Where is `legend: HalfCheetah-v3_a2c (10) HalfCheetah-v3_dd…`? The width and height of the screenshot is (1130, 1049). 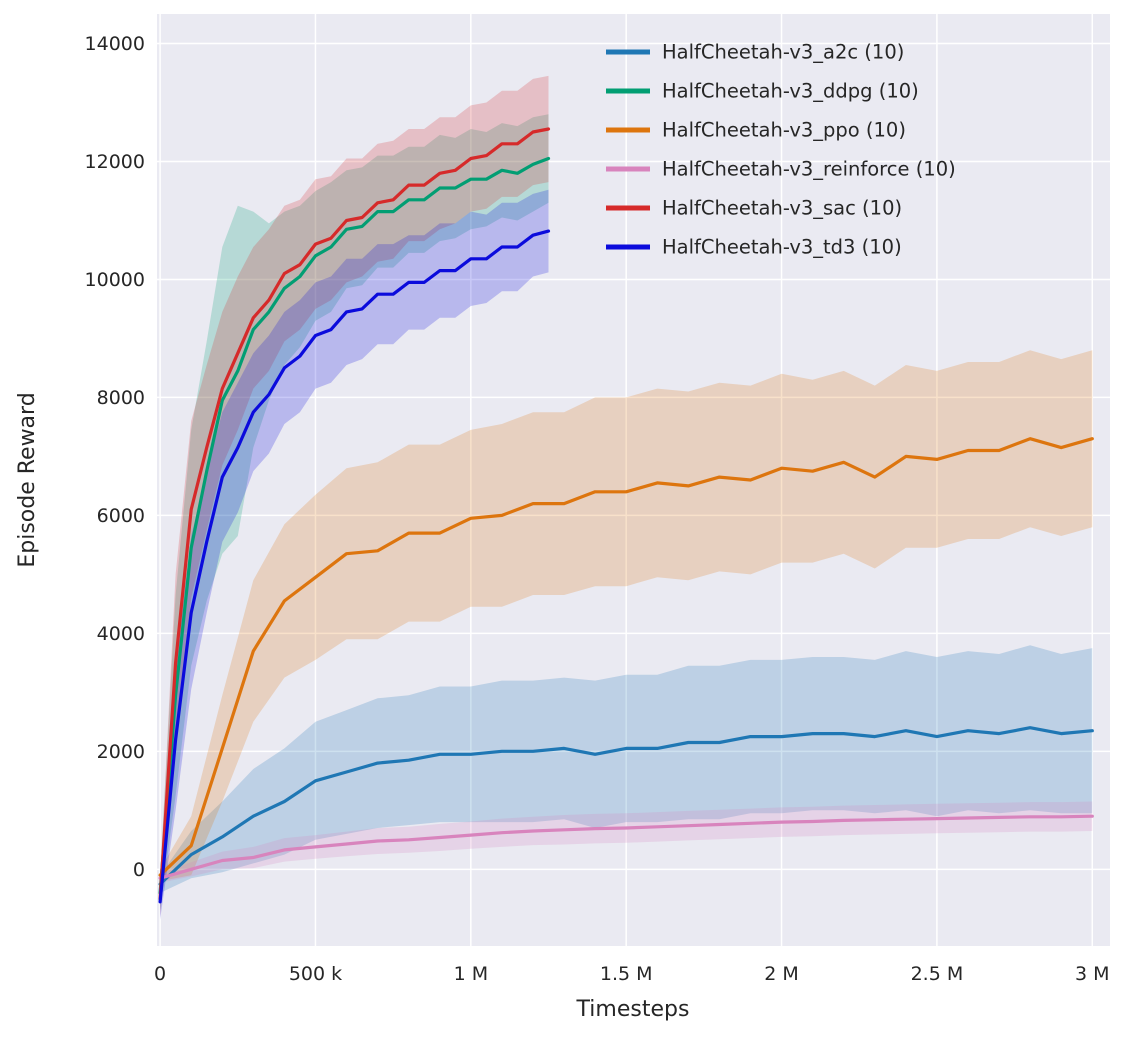
legend: HalfCheetah-v3_a2c (10) HalfCheetah-v3_dd… is located at coordinates (781, 150).